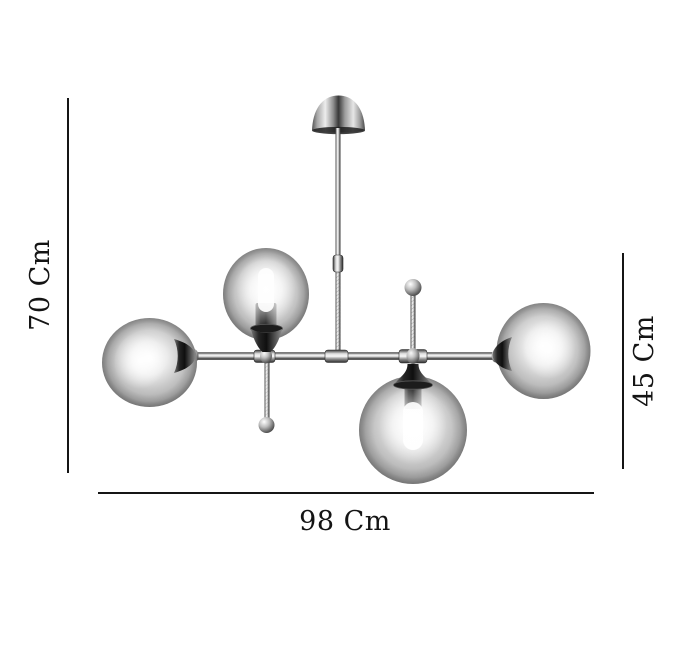  I want to click on overall-height-label: 70 Cm, so click(40, 285).